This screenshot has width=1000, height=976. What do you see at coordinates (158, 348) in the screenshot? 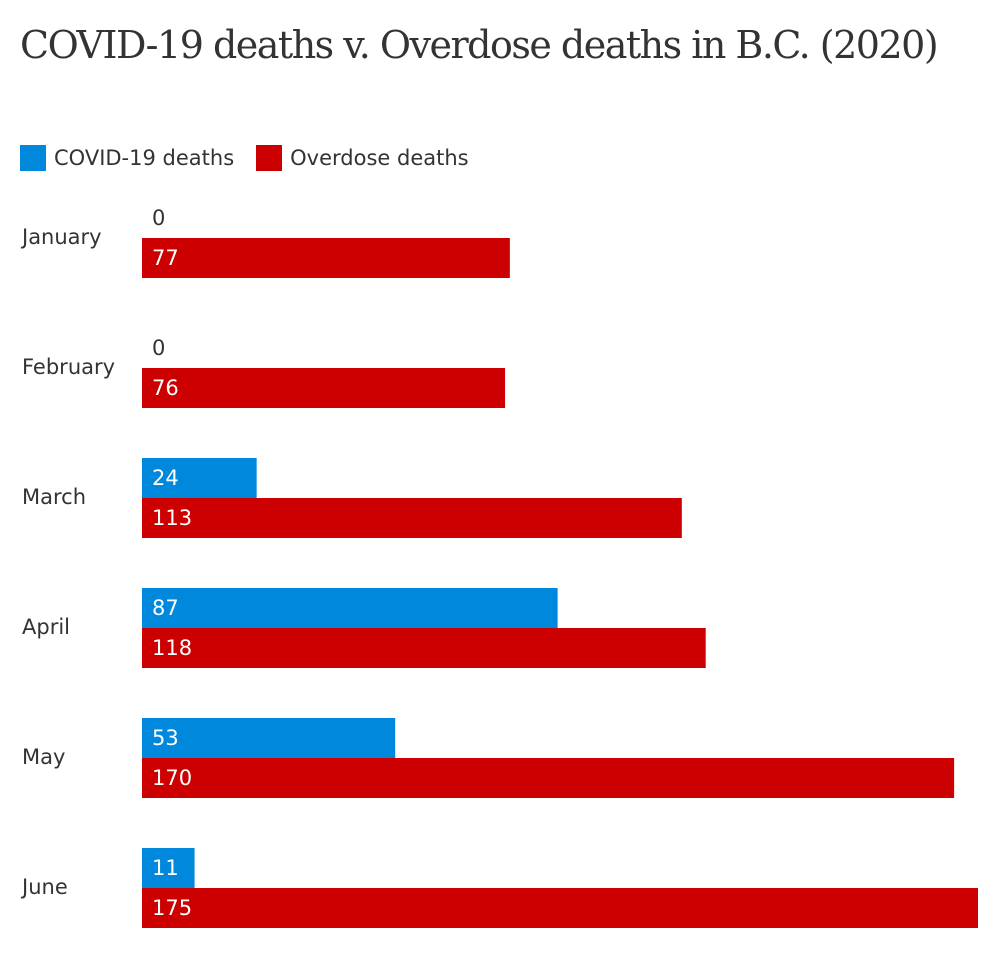
I see `value-label-covid-february: 0` at bounding box center [158, 348].